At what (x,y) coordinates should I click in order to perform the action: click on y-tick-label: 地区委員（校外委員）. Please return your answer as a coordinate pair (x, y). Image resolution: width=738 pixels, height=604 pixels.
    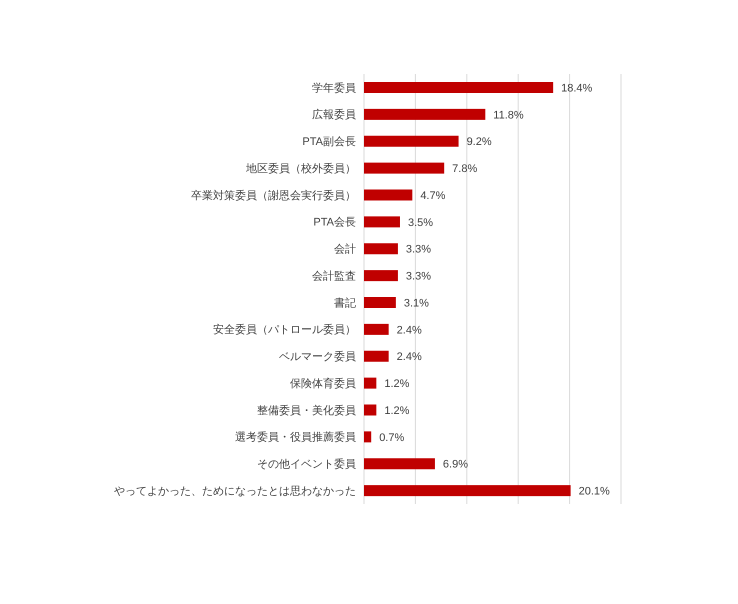
    Looking at the image, I should click on (300, 168).